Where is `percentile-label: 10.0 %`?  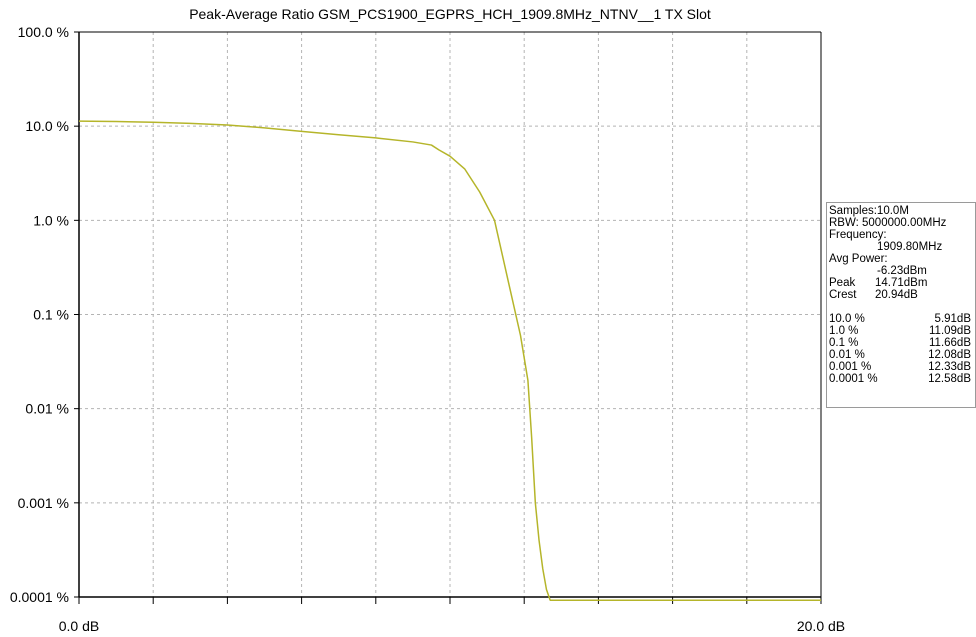 percentile-label: 10.0 % is located at coordinates (847, 319).